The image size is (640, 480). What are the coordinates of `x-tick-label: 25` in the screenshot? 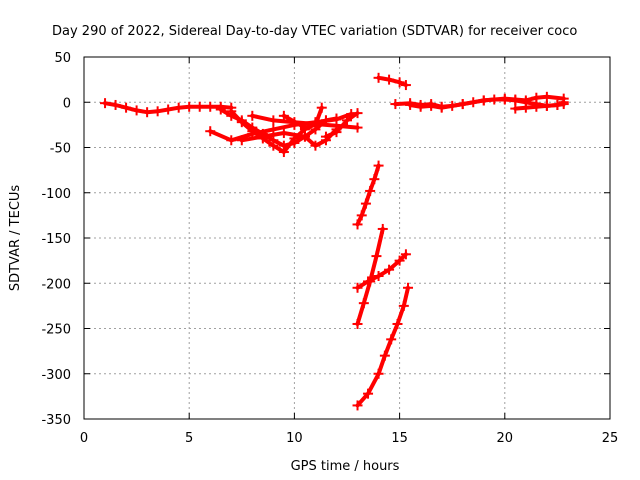 It's located at (610, 438).